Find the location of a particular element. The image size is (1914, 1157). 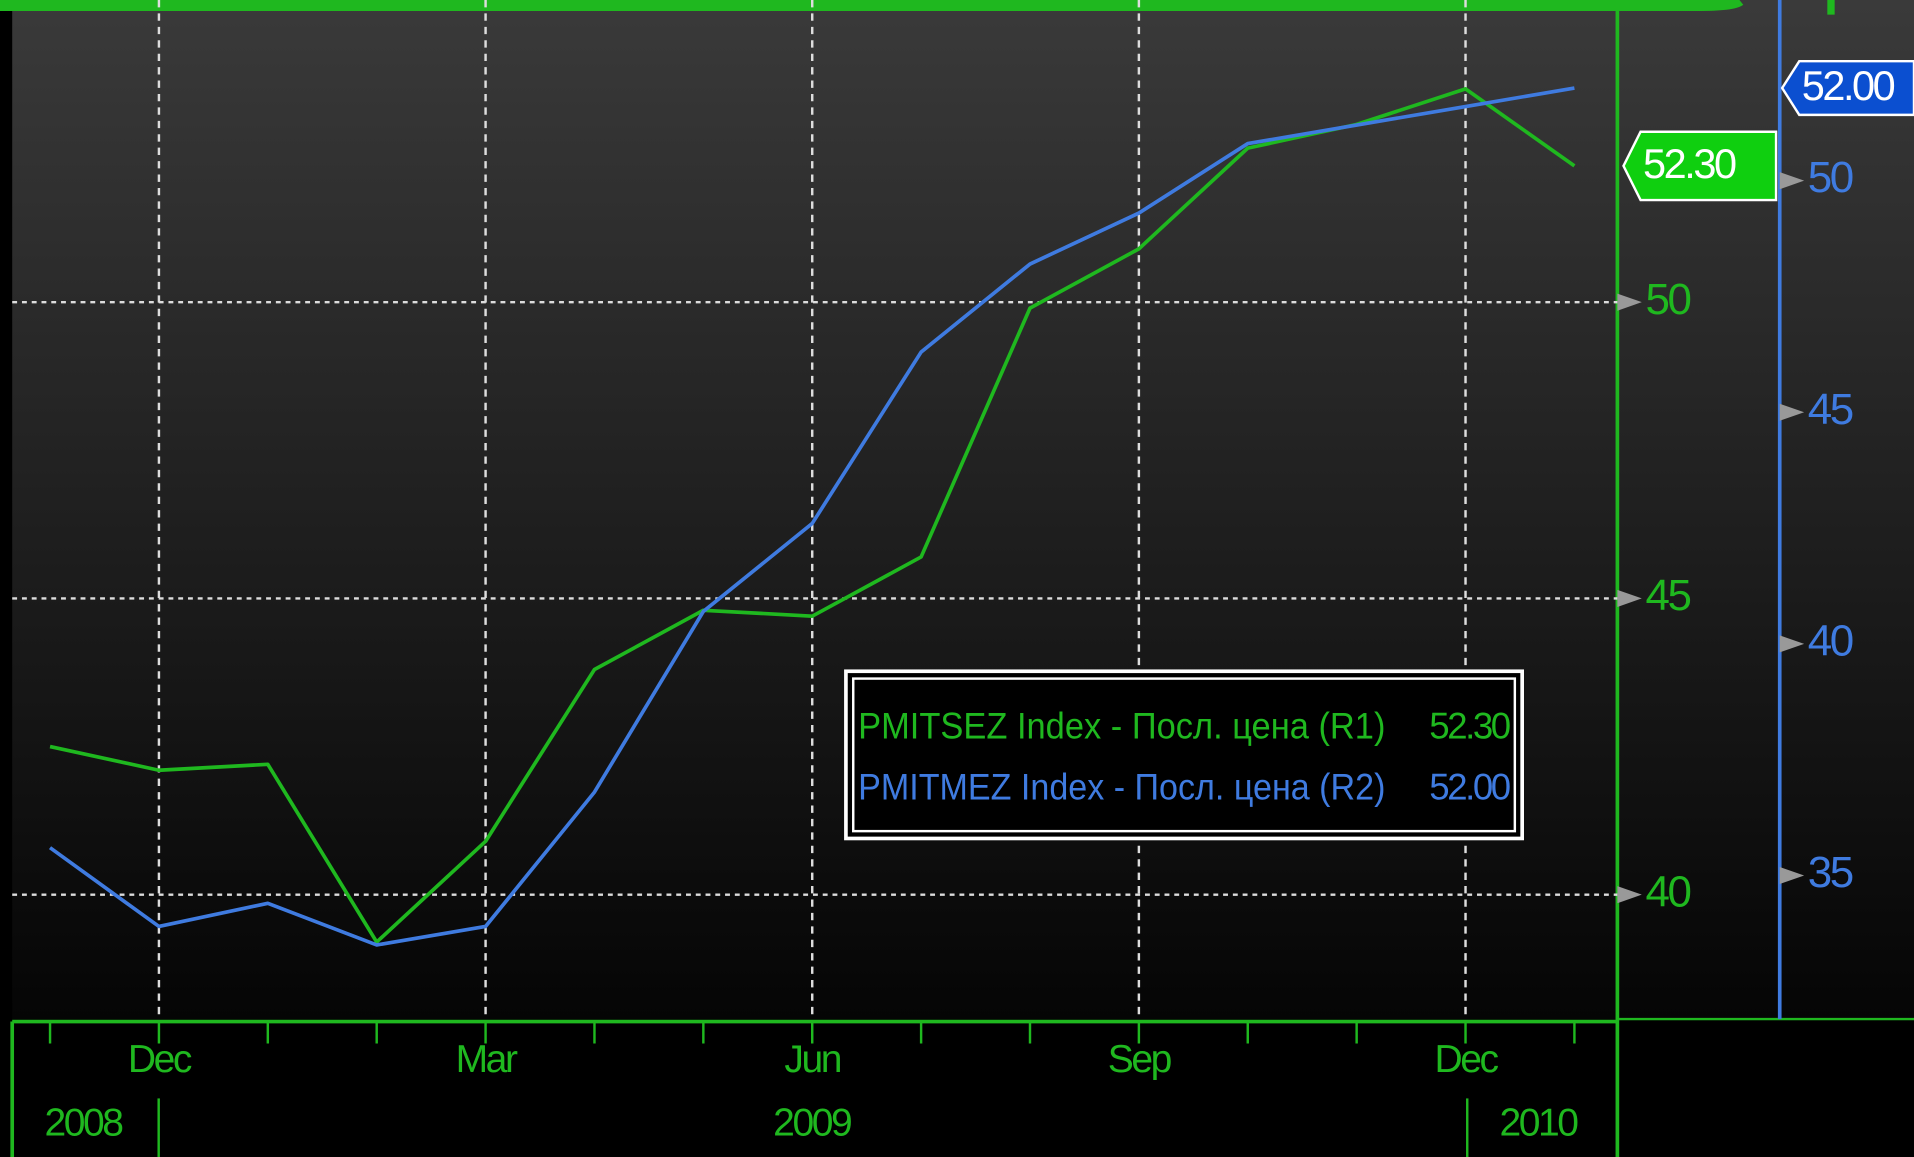

x-tick-label: Sep is located at coordinates (1140, 1059).